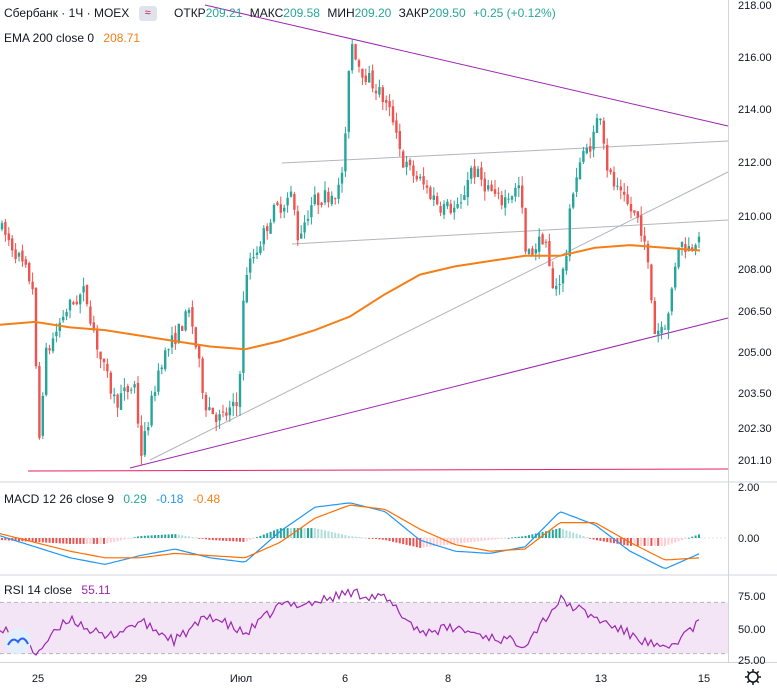 Image resolution: width=777 pixels, height=690 pixels. I want to click on rsi-label: RSI 14 close, so click(38, 590).